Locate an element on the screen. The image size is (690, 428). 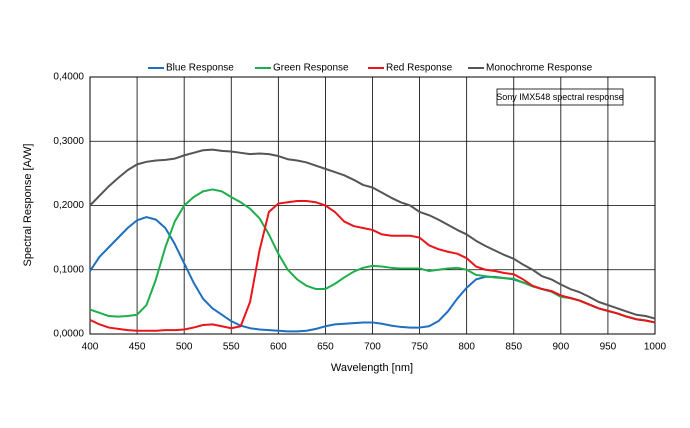
y-tick-label: 0,4000 is located at coordinates (68, 77).